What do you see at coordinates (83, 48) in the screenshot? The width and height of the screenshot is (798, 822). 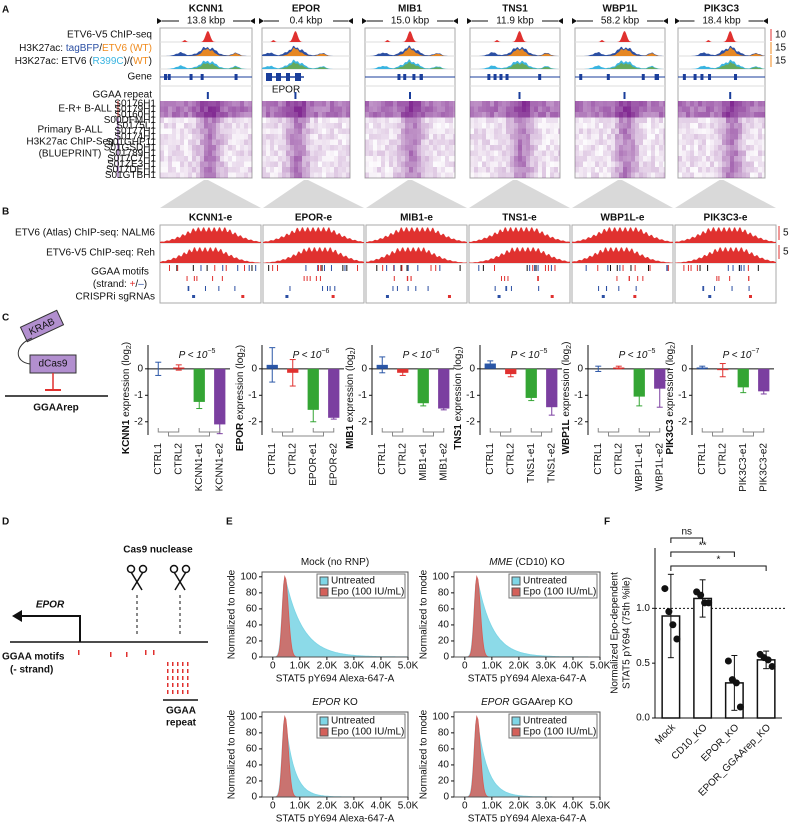 I see `label-part: tagBFP` at bounding box center [83, 48].